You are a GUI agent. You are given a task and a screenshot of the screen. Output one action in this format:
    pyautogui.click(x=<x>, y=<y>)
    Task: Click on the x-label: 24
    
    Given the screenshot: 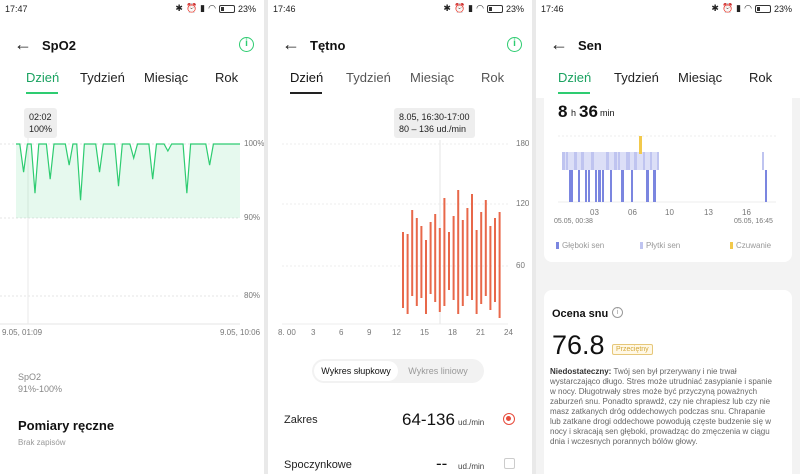 What is the action you would take?
    pyautogui.click(x=508, y=332)
    